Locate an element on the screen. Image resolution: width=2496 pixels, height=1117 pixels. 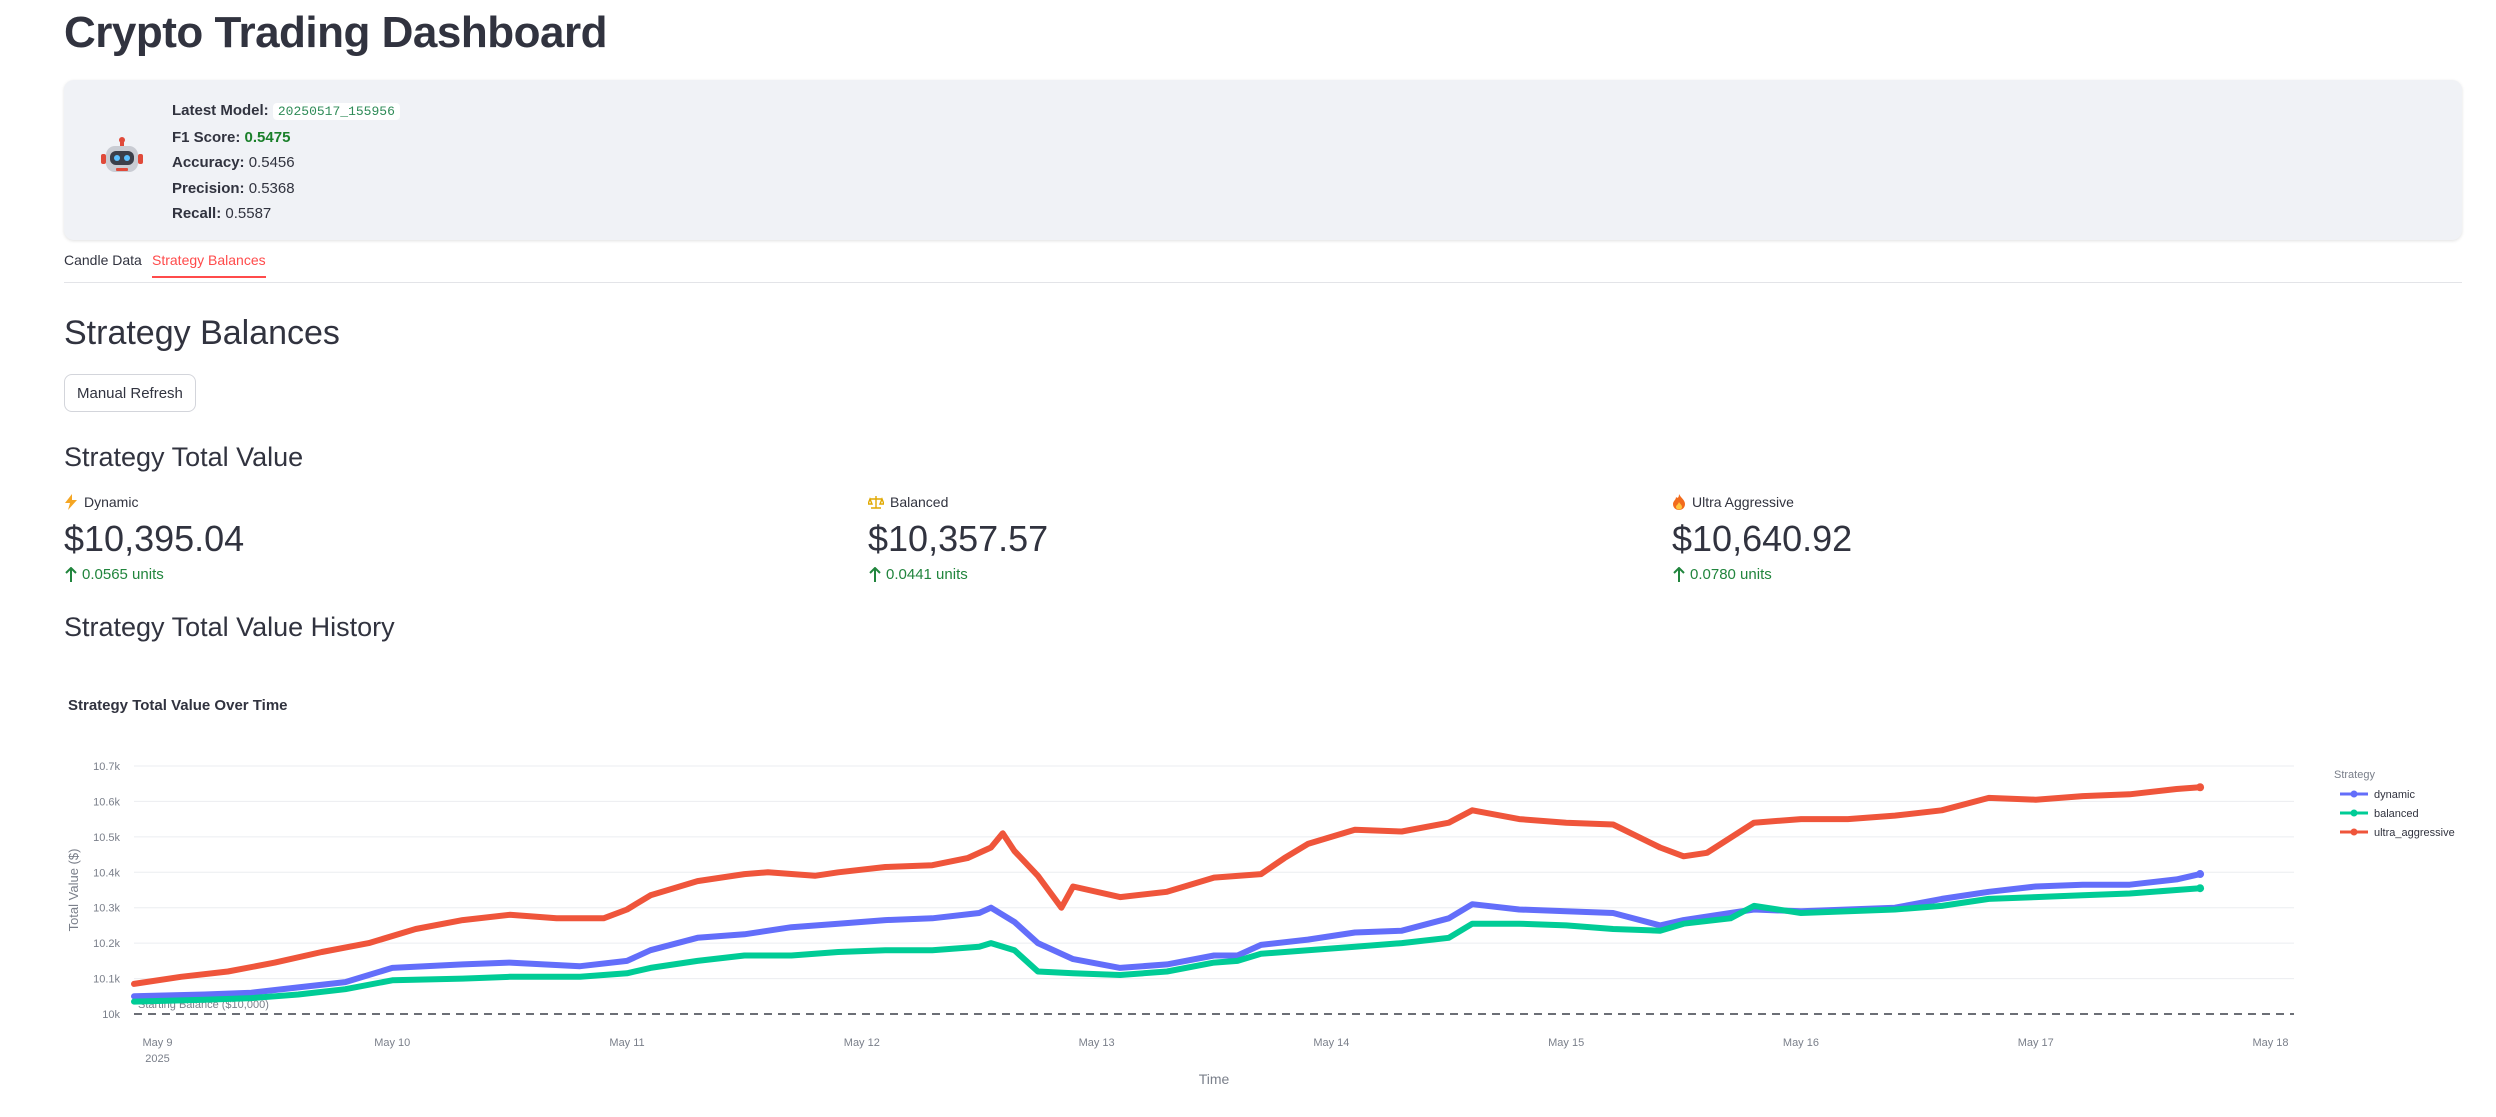
precision-label: Precision: is located at coordinates (208, 188).